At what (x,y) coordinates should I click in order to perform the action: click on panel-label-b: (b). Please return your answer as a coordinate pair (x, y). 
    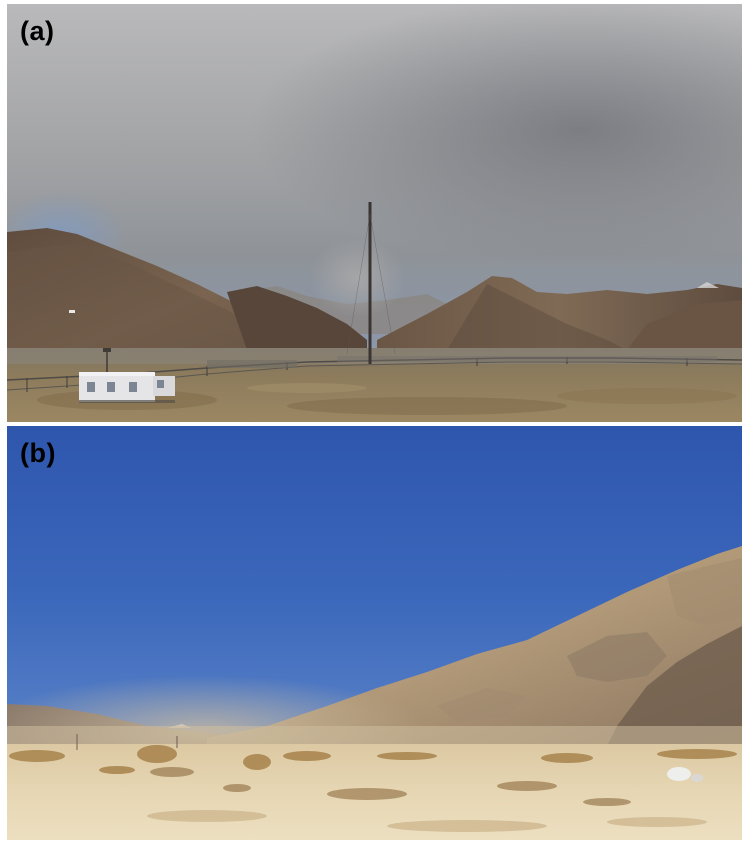
    Looking at the image, I should click on (38, 453).